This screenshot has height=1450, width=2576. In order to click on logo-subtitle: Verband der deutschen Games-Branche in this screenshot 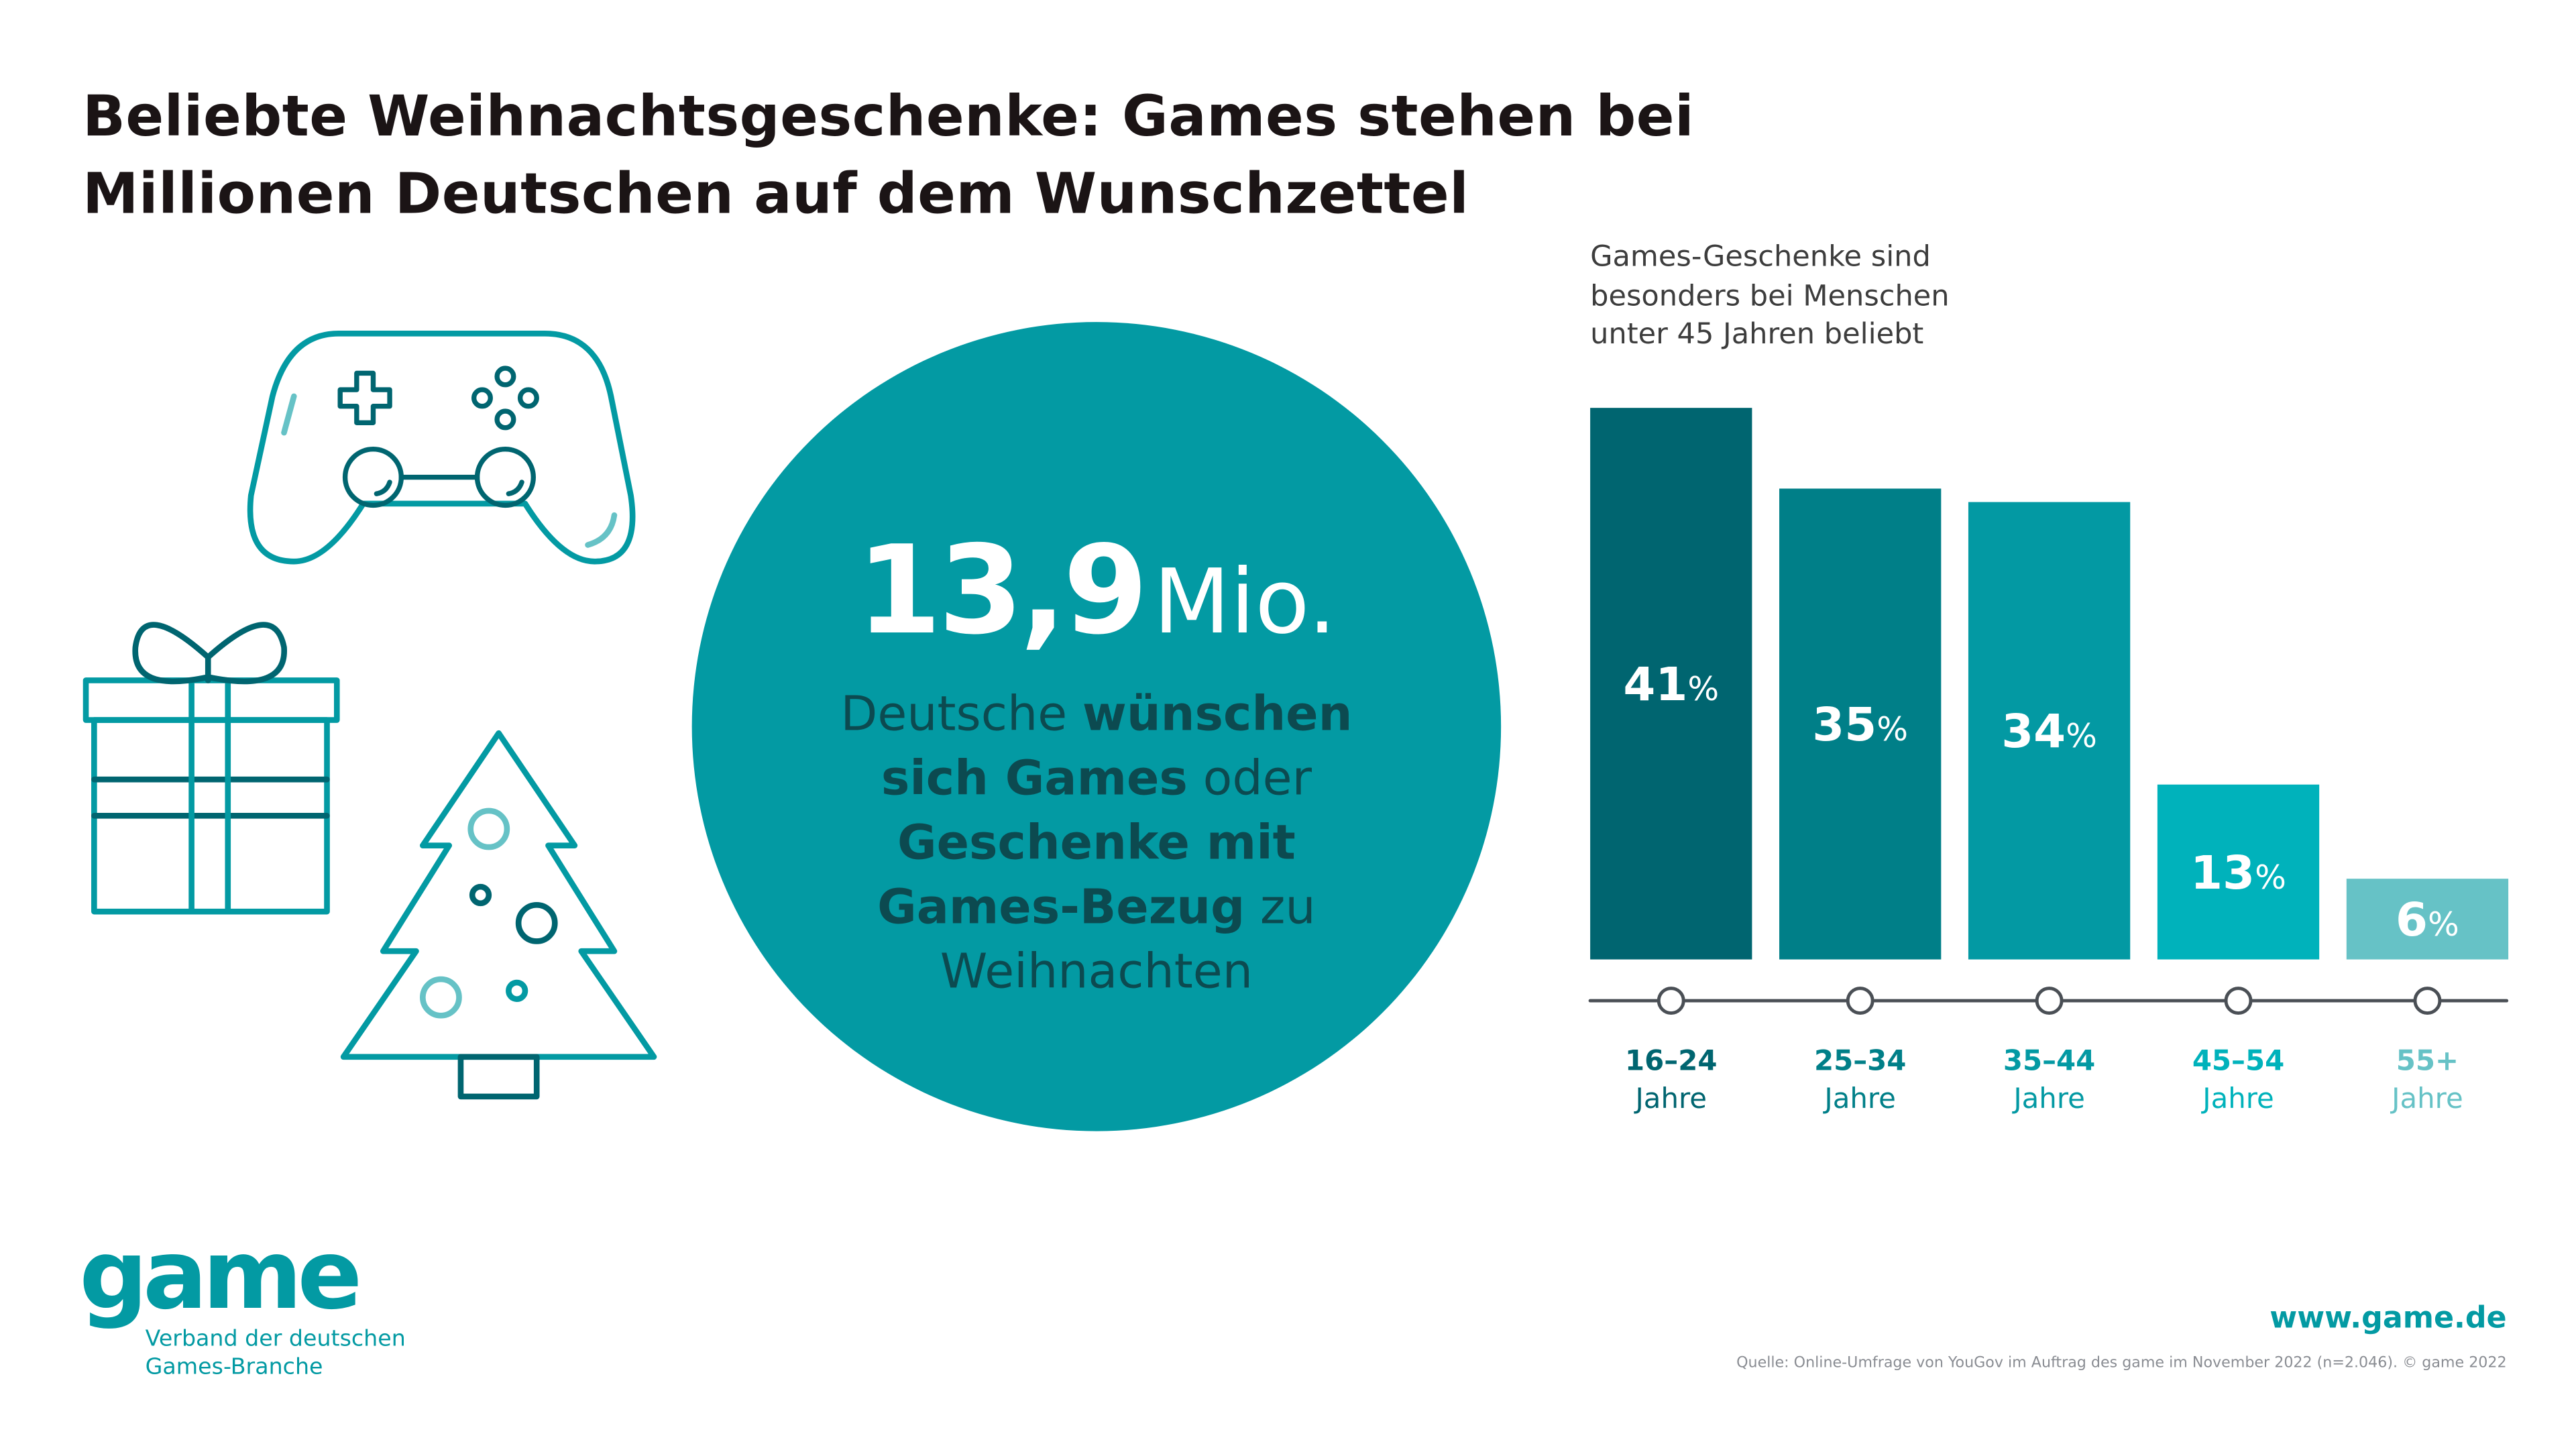, I will do `click(276, 1354)`.